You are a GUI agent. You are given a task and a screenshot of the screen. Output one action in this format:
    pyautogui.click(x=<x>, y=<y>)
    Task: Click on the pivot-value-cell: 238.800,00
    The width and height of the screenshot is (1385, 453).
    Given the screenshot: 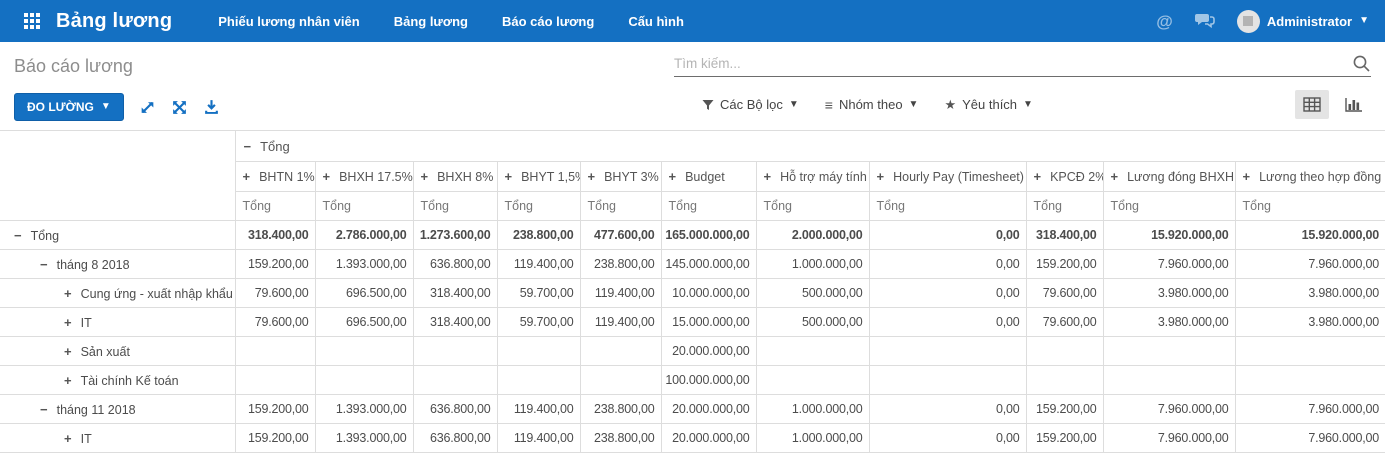 What is the action you would take?
    pyautogui.click(x=620, y=409)
    